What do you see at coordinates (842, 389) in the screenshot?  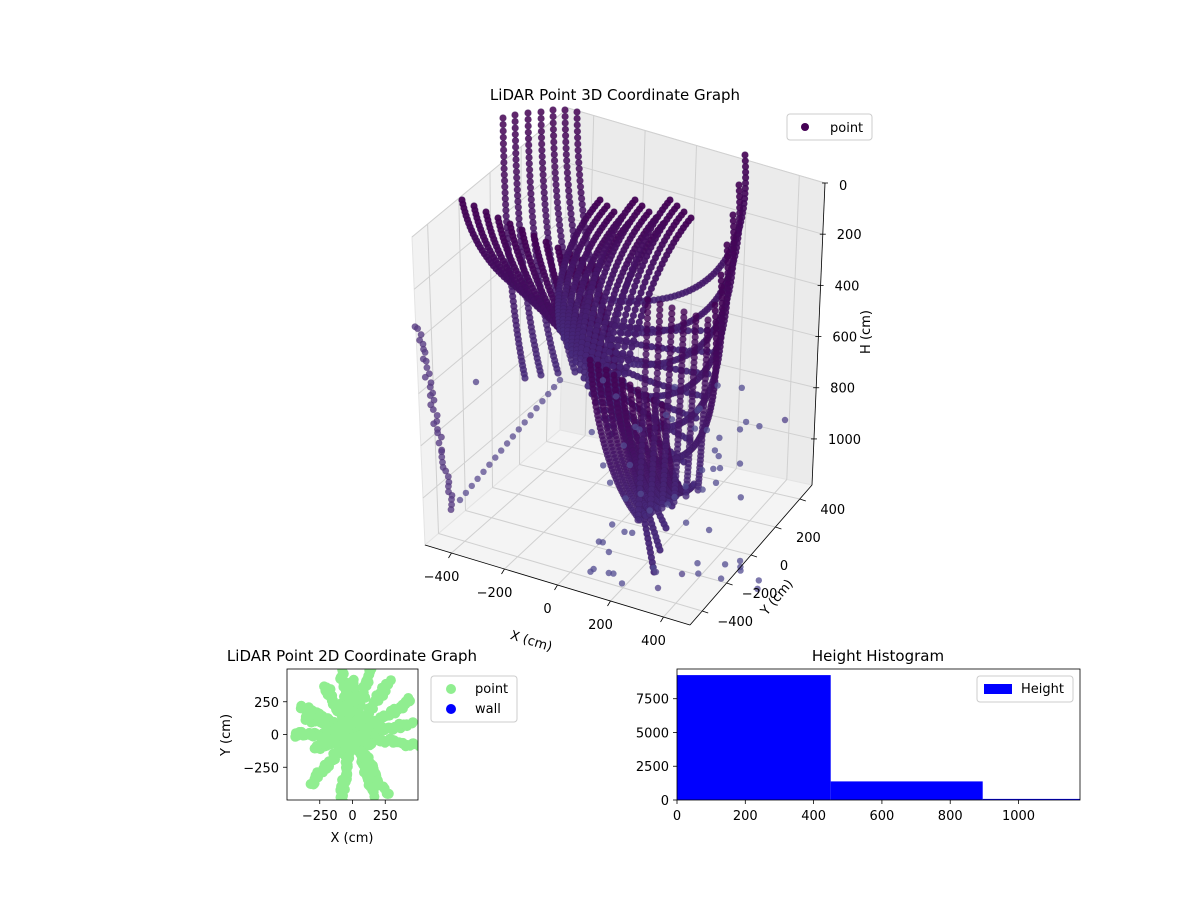 I see `3d-z-tick-label: 800` at bounding box center [842, 389].